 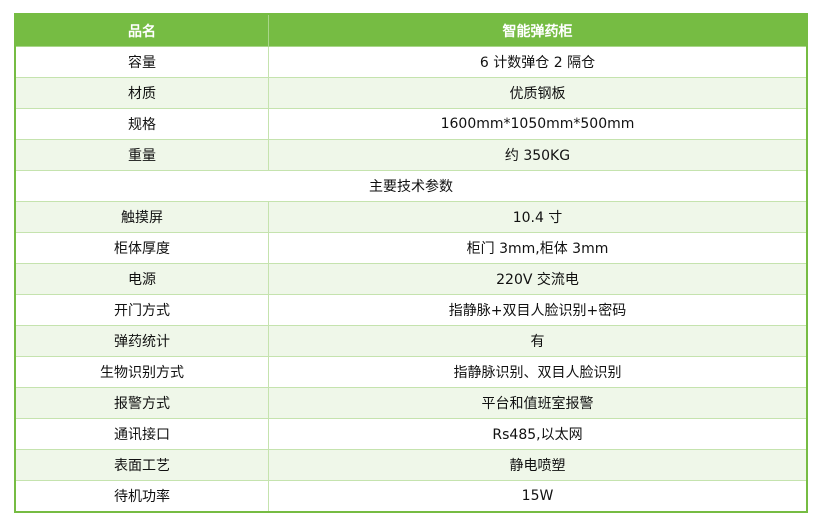 I want to click on table-row: 重量约 350KG, so click(x=411, y=155).